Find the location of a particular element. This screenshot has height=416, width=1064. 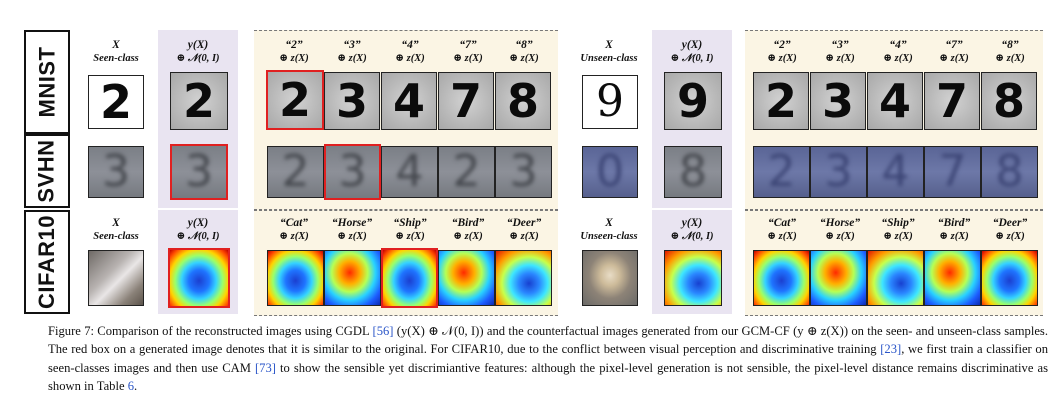

mnist-cf-seen-2: 3 is located at coordinates (352, 101).